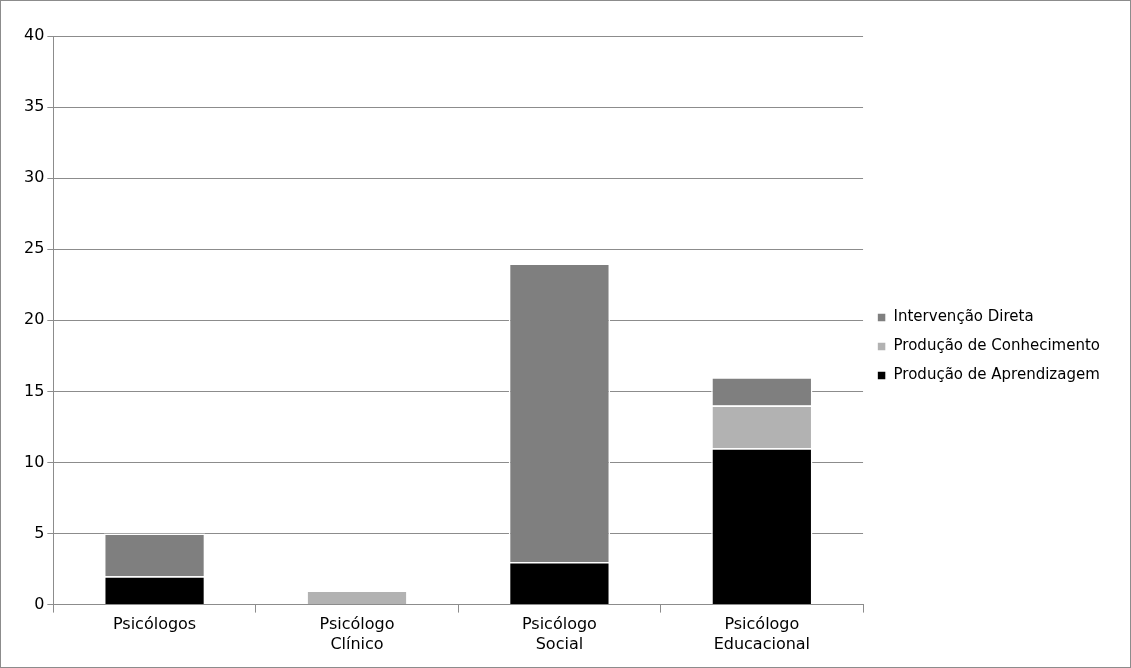  Describe the element at coordinates (996, 374) in the screenshot. I see `legend-label: Produção de Aprendizagem` at that location.